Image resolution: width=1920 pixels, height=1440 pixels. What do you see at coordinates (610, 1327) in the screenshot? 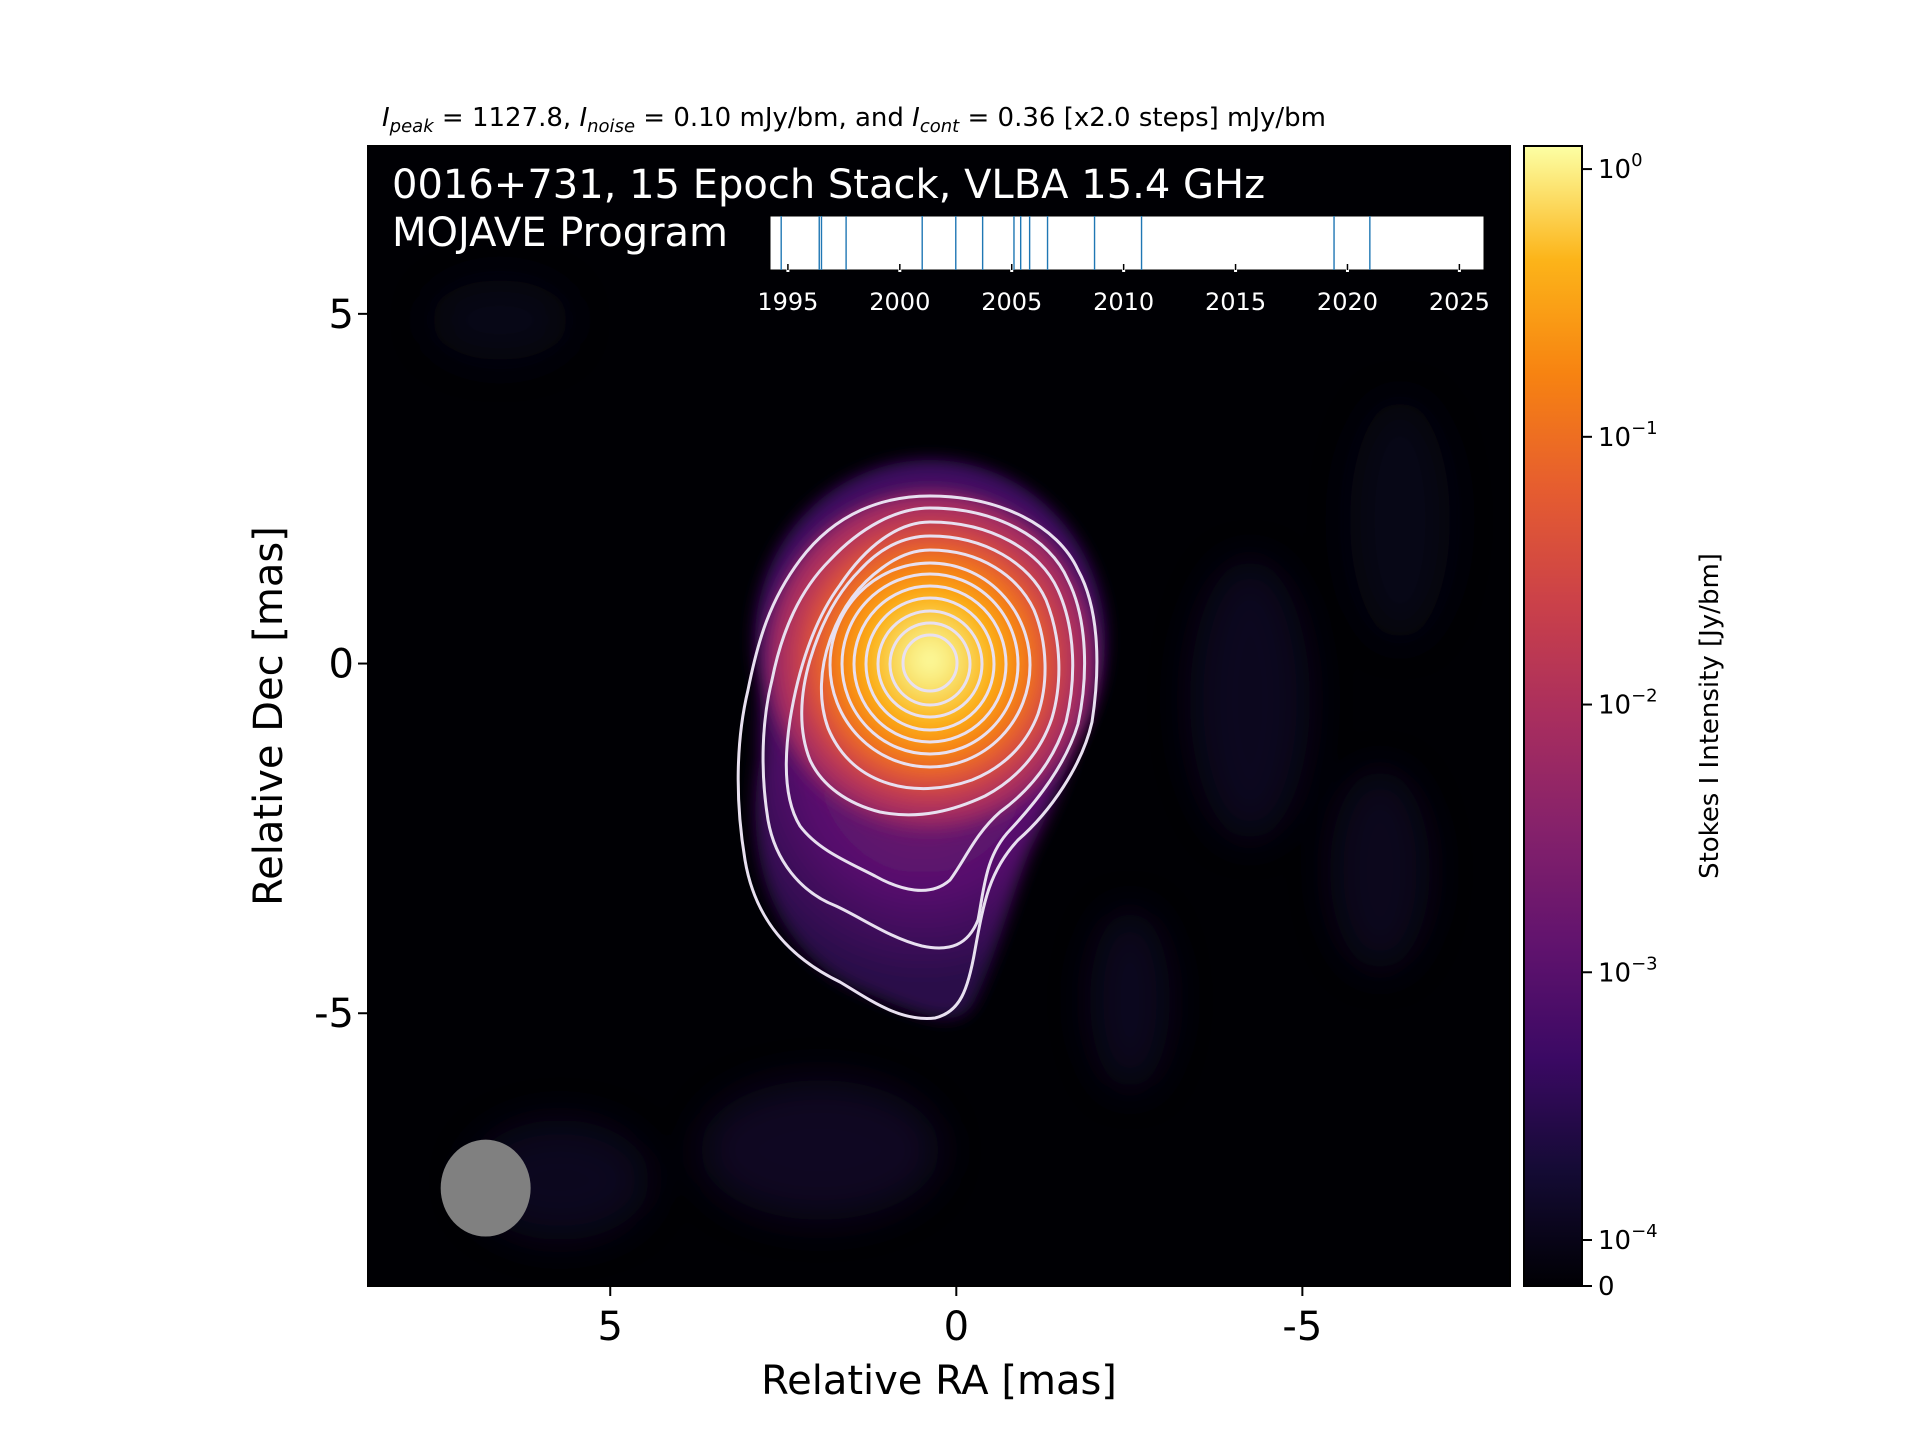
I see `x-tick-label: 5` at bounding box center [610, 1327].